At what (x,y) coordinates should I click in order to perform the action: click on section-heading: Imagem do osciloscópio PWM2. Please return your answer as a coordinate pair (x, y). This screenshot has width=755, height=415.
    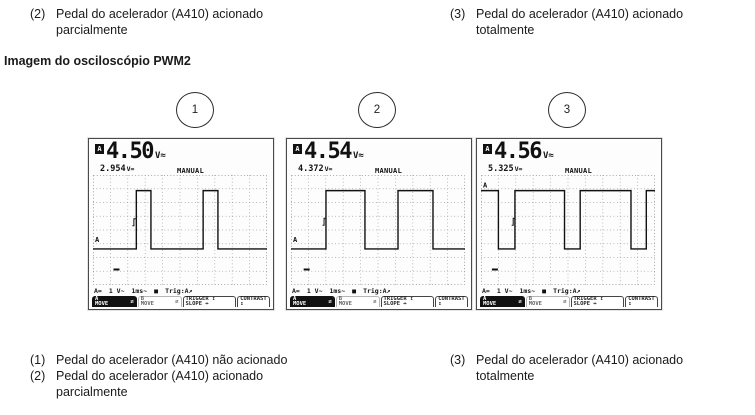
    Looking at the image, I should click on (97, 61).